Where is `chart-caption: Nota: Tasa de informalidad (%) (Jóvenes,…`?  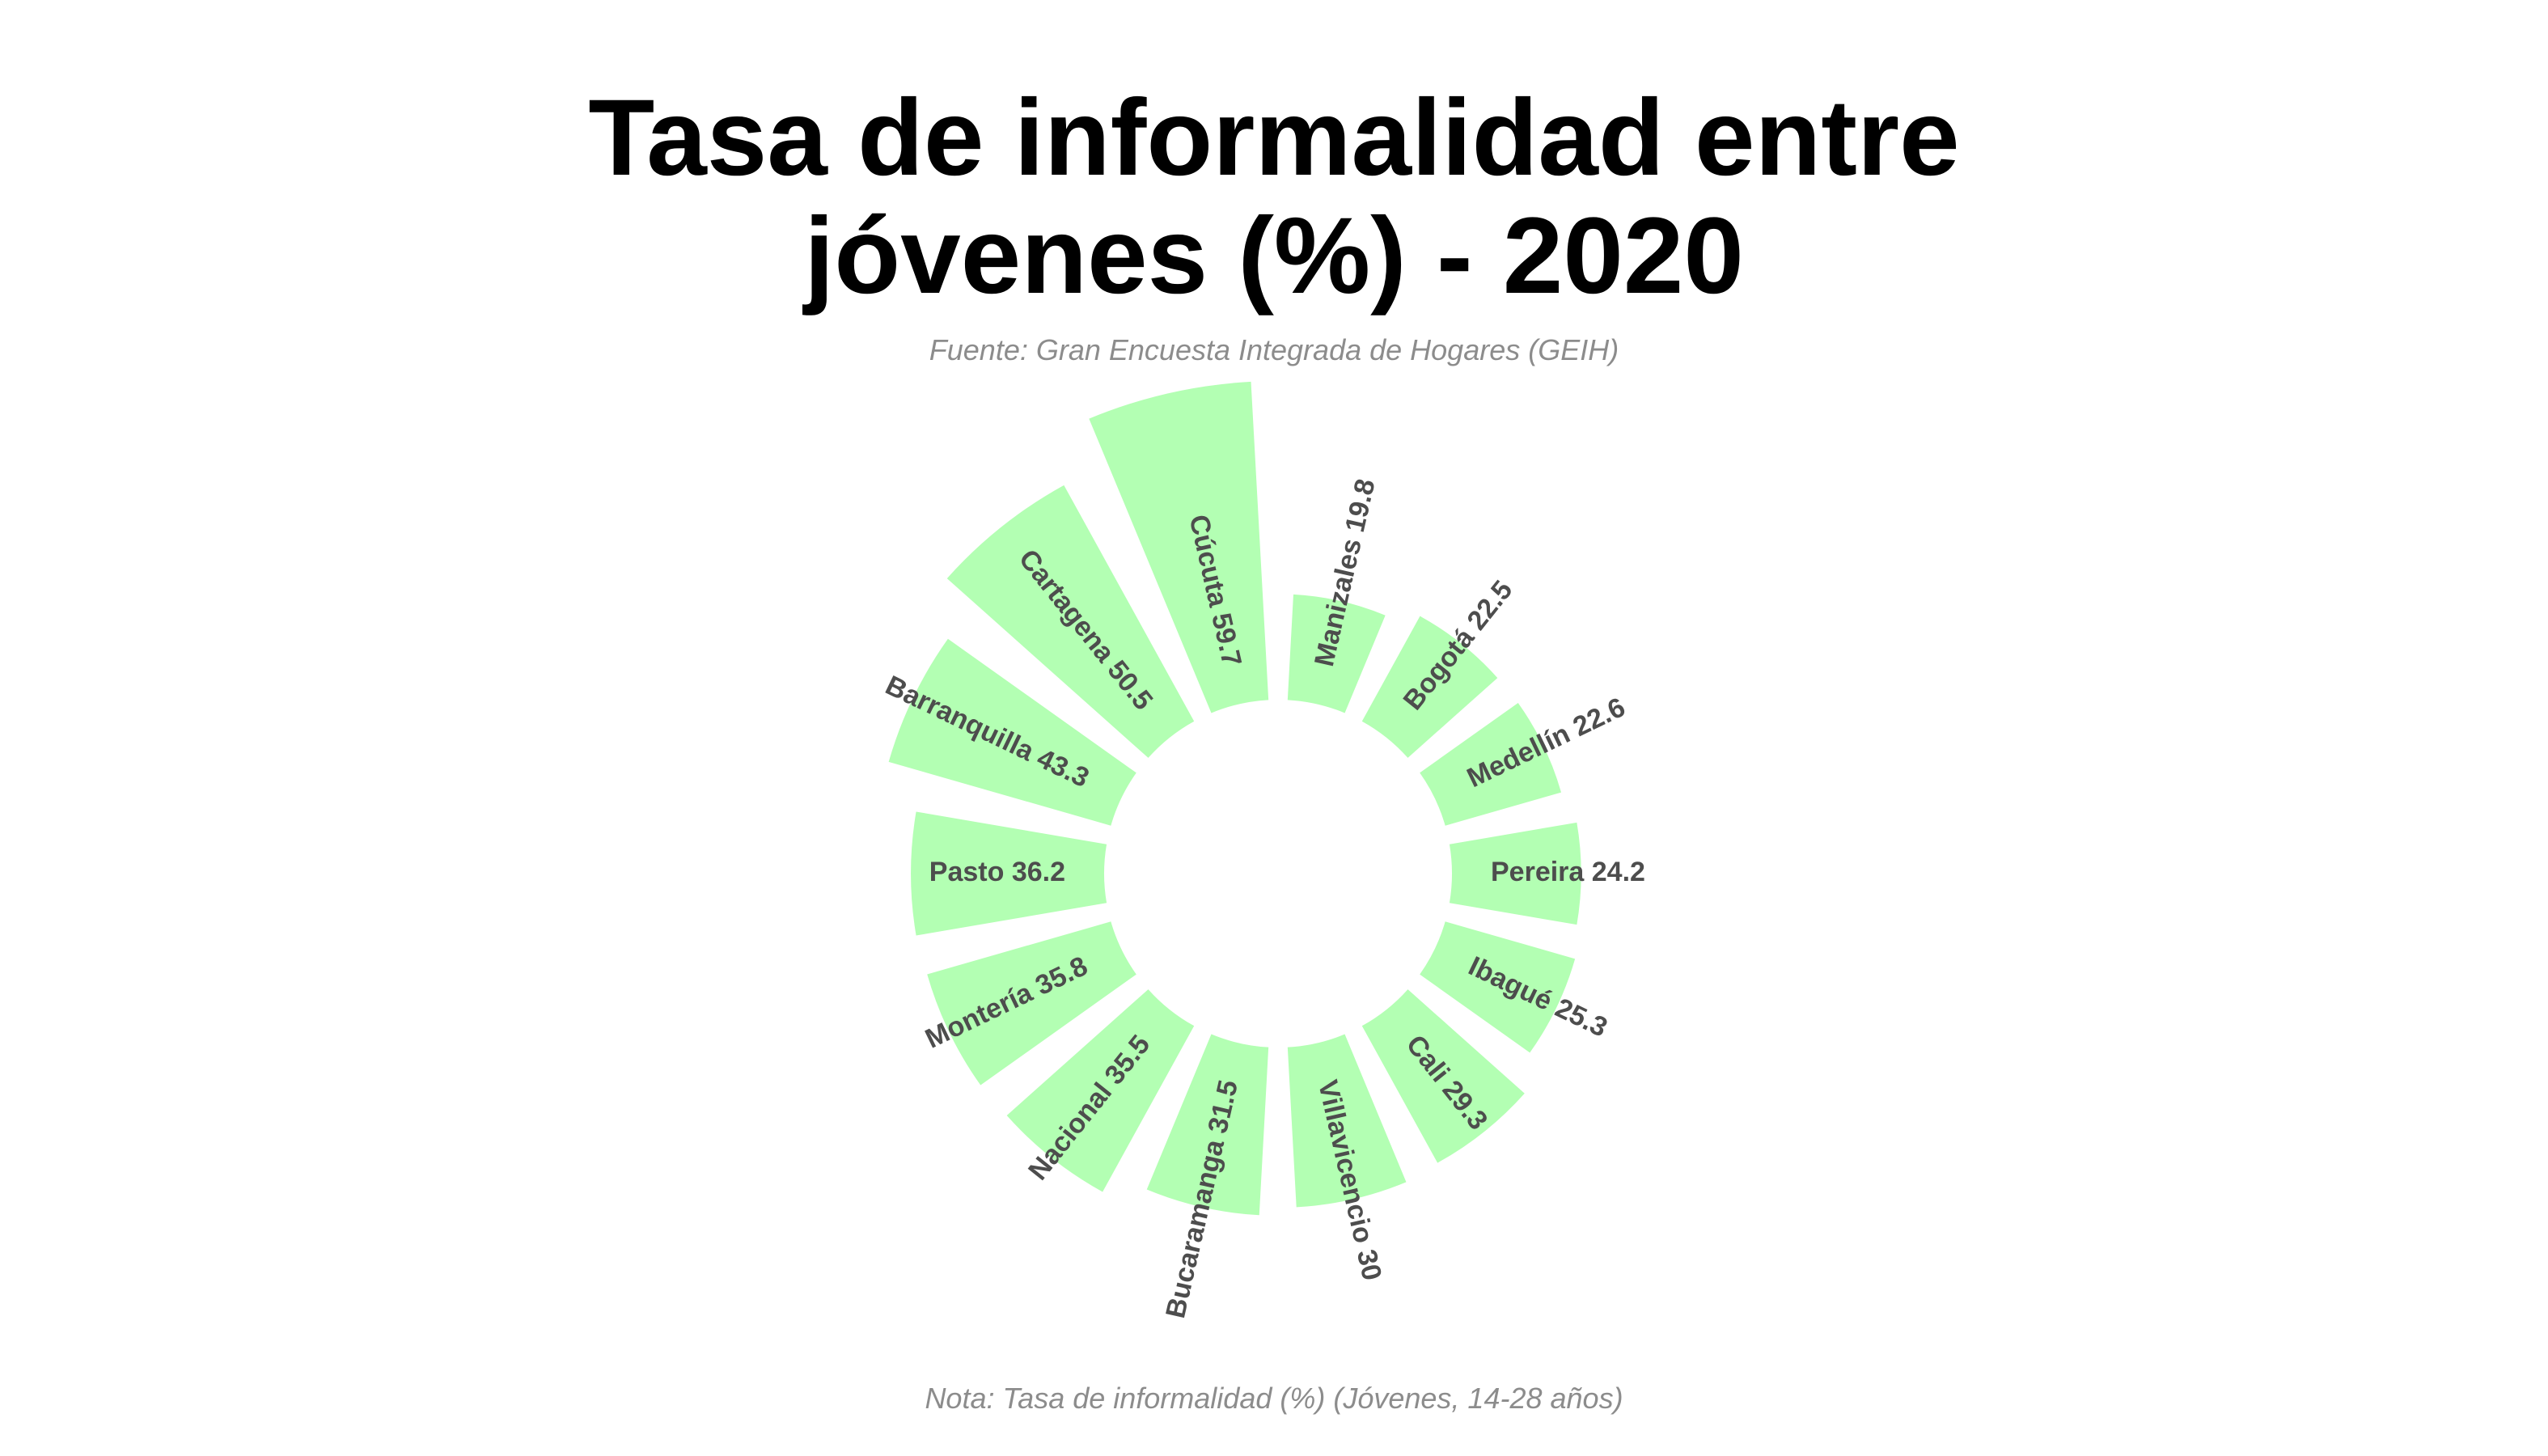
chart-caption: Nota: Tasa de informalidad (%) (Jóvenes,… is located at coordinates (1274, 1399).